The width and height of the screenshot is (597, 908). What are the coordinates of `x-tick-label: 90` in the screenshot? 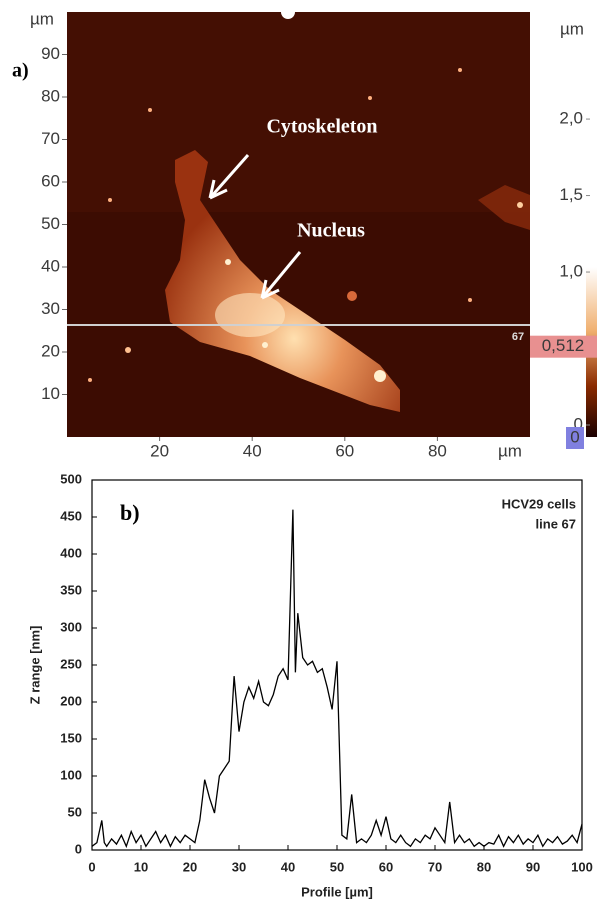 It's located at (533, 866).